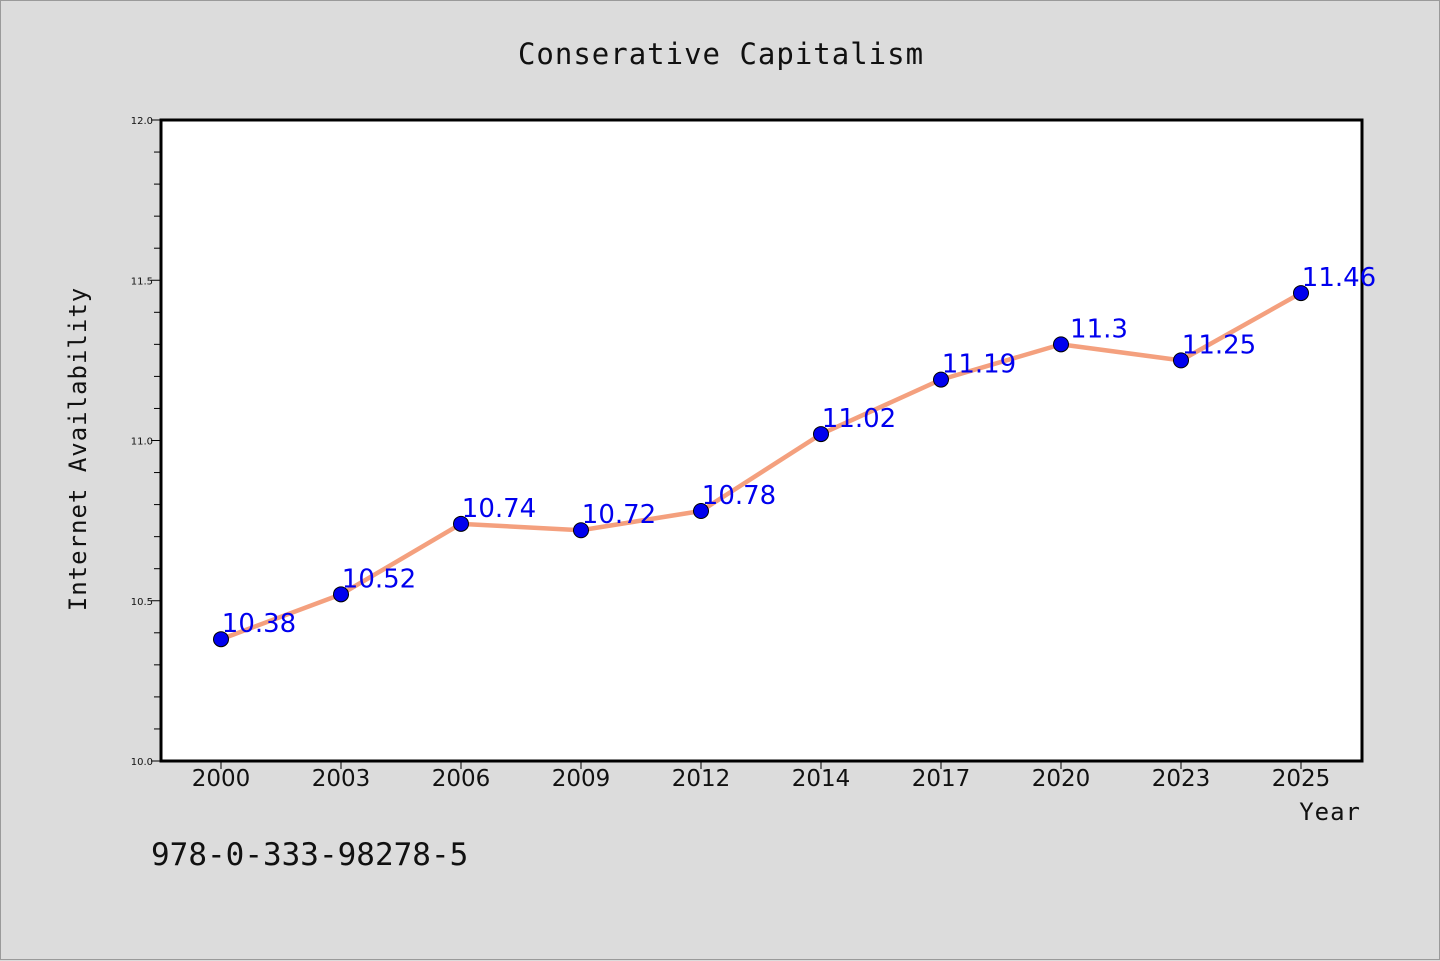 This screenshot has height=961, width=1440. I want to click on footer-code: 978-0-333-98278-5, so click(309, 855).